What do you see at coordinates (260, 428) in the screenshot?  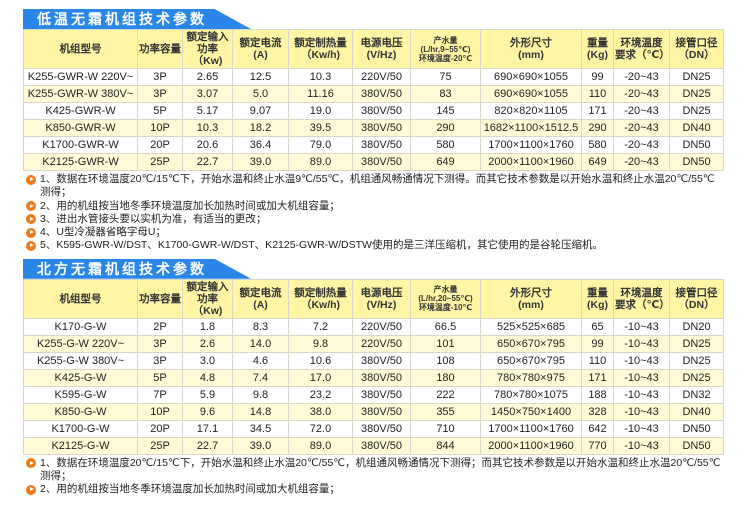 I see `table-cell: 34.5` at bounding box center [260, 428].